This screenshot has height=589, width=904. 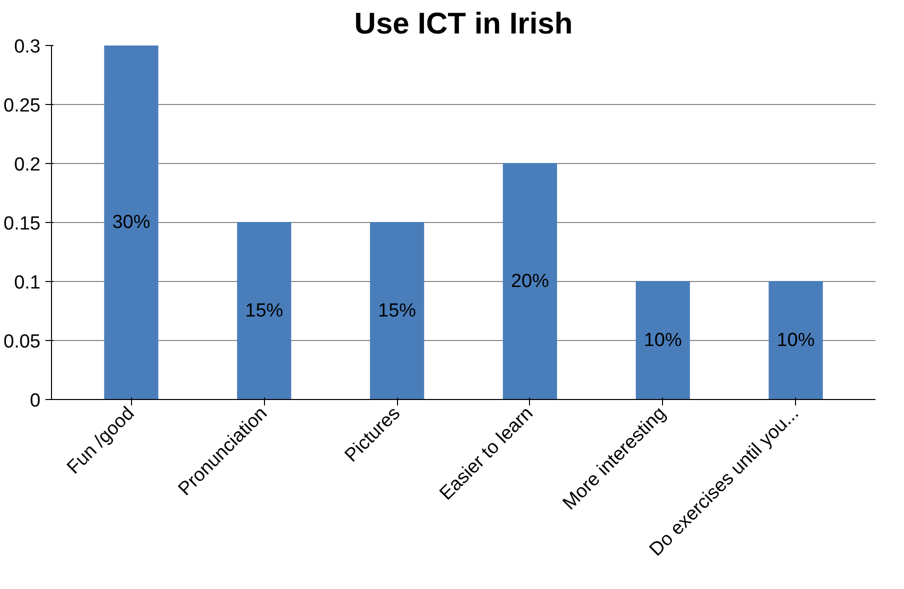 I want to click on data-label: 20%, so click(x=530, y=281).